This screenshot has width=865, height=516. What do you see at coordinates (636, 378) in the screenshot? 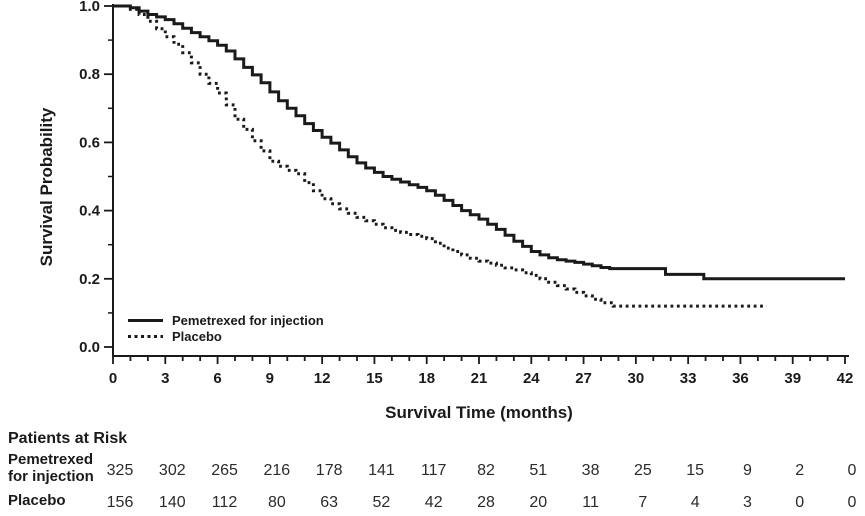
I see `x-tick-label: 30` at bounding box center [636, 378].